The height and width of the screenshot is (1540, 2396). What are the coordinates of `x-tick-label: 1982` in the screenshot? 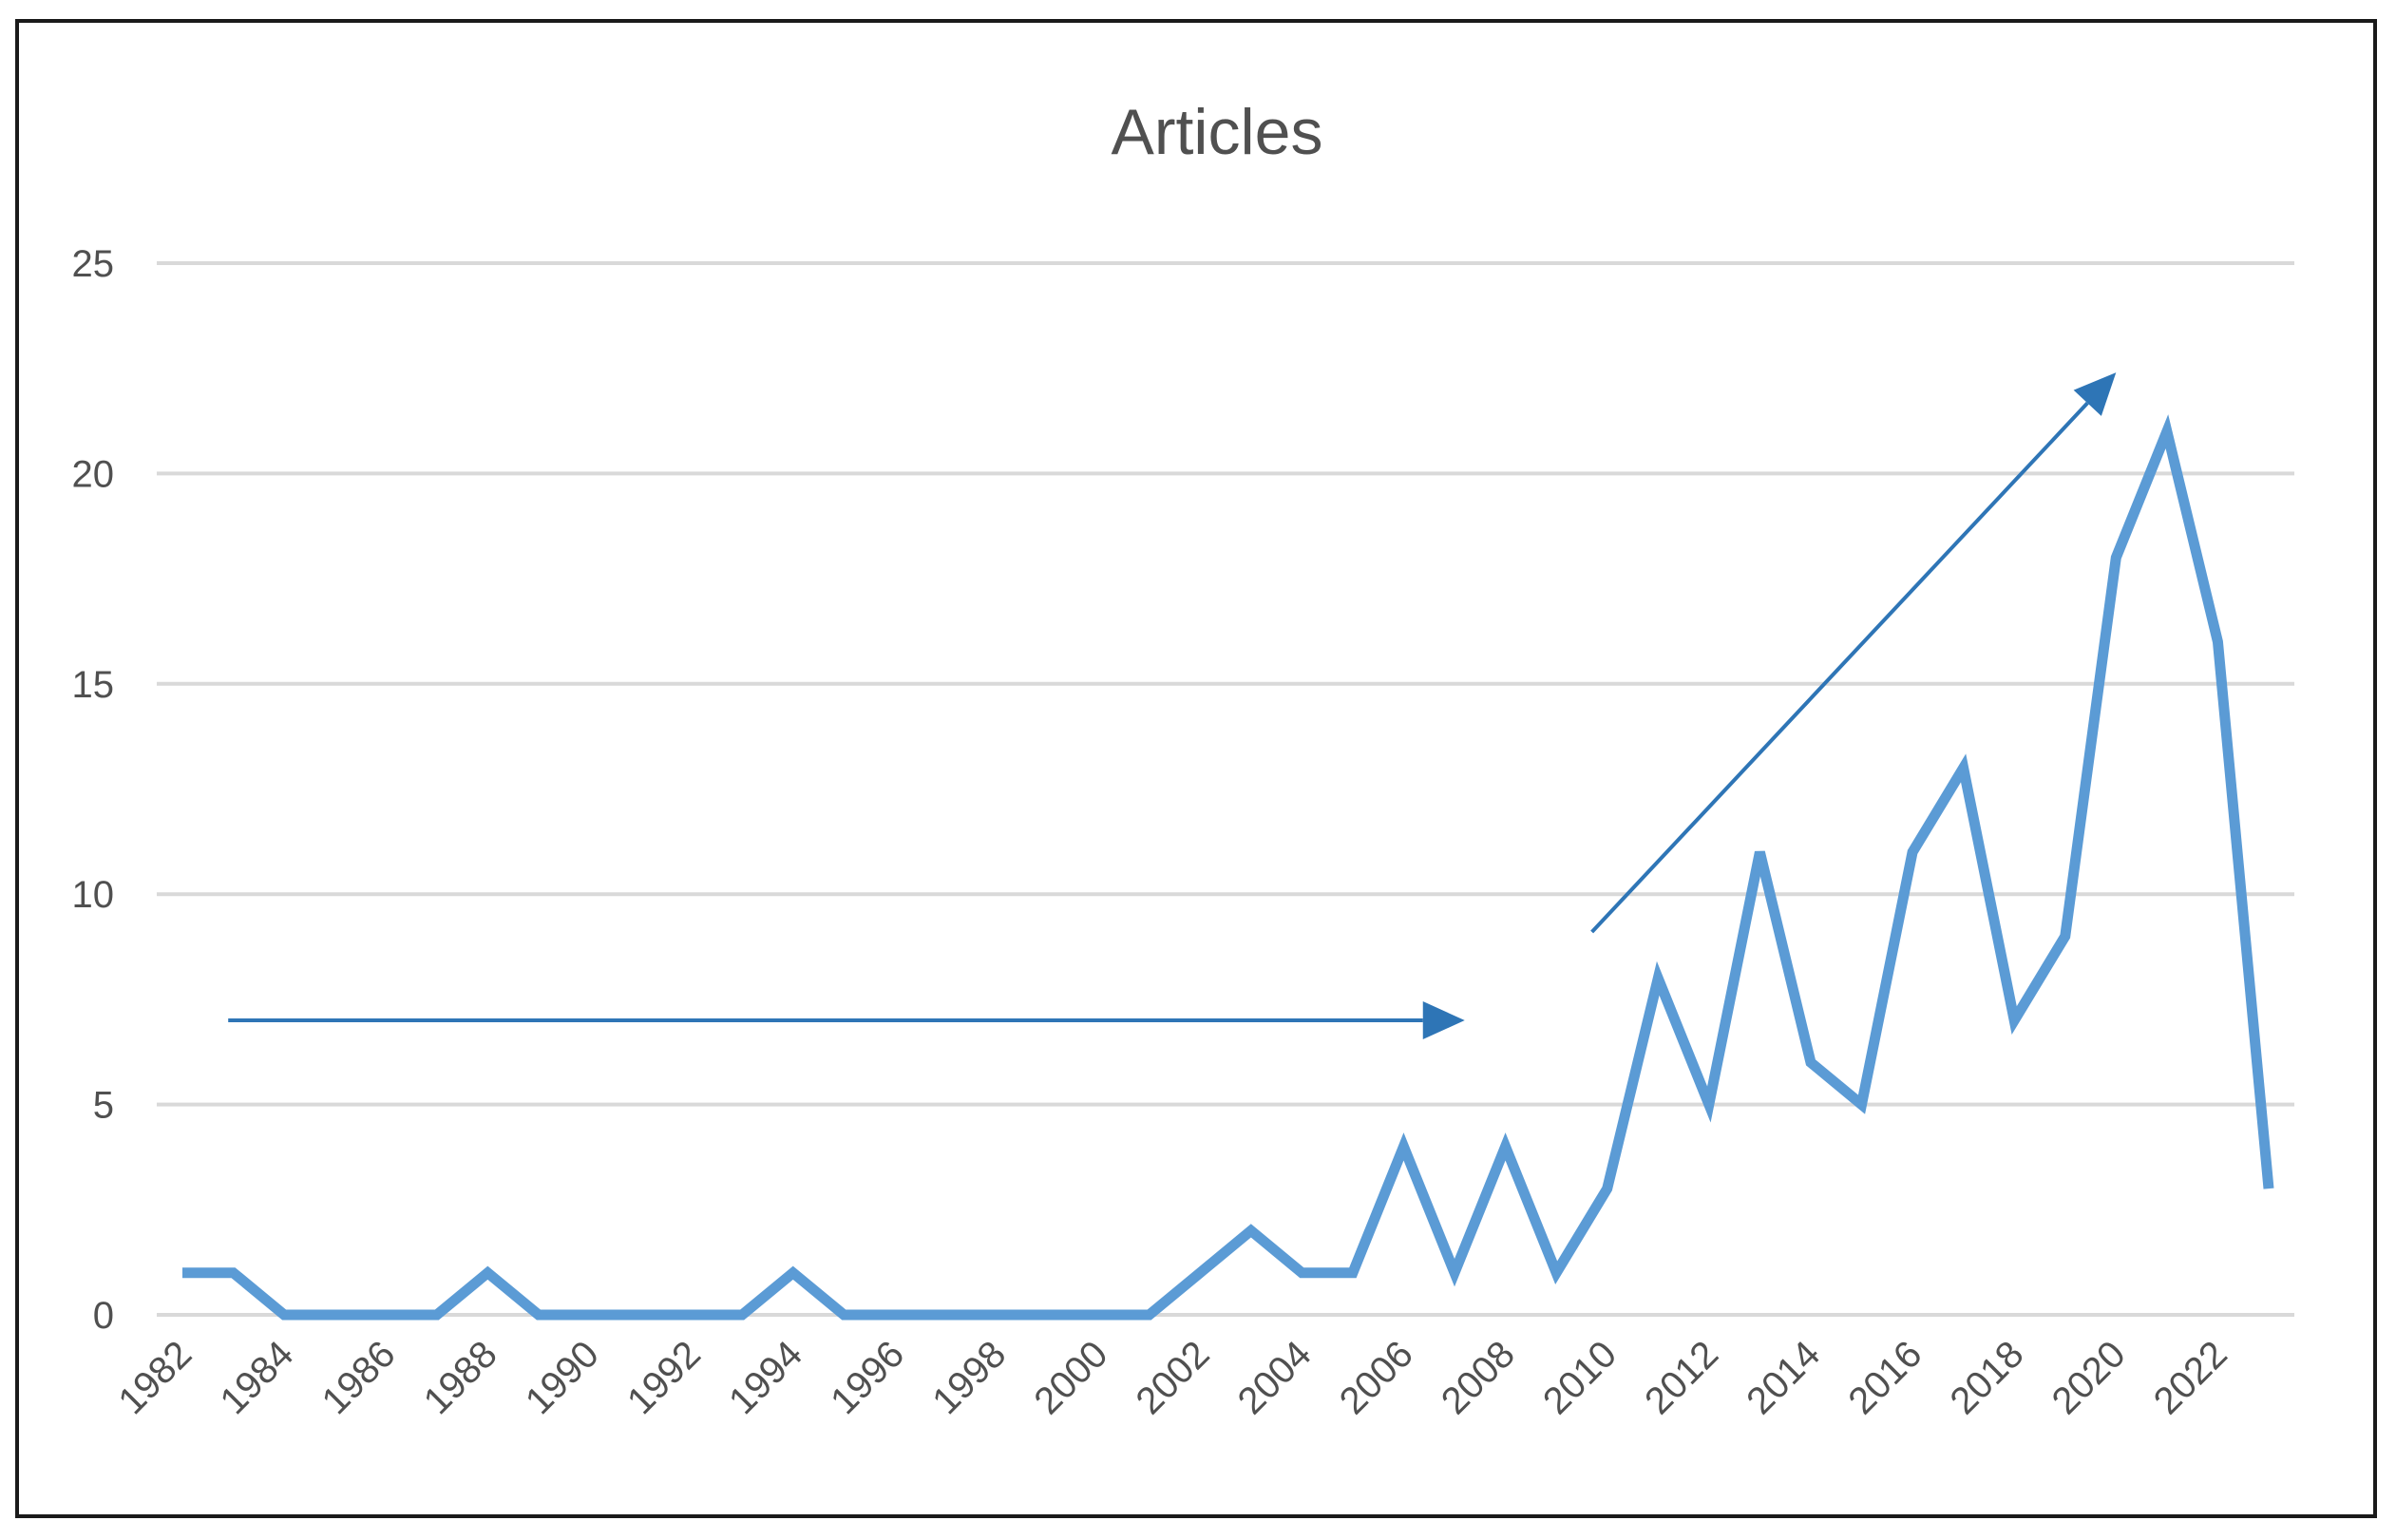 It's located at (155, 1377).